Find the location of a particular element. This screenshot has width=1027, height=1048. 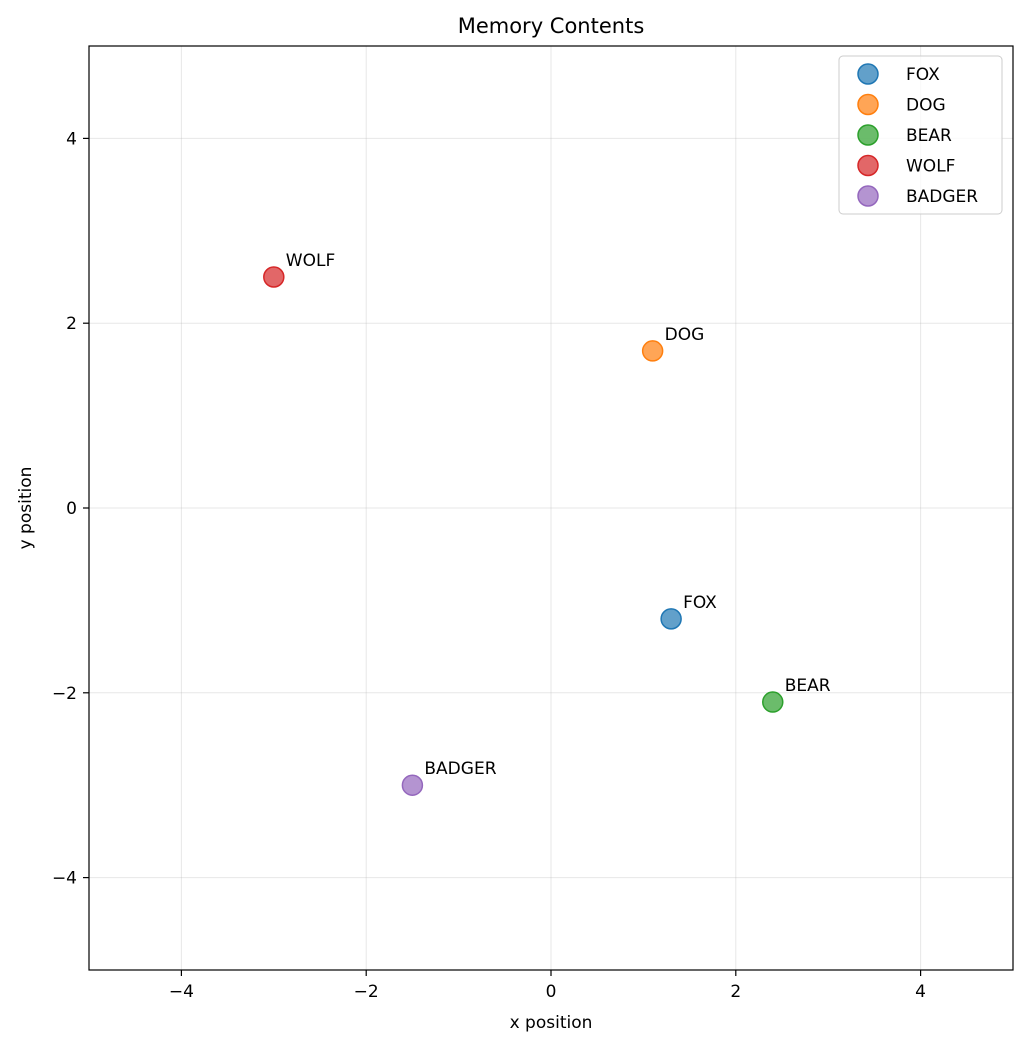

point-label-fox: FOX is located at coordinates (700, 603).